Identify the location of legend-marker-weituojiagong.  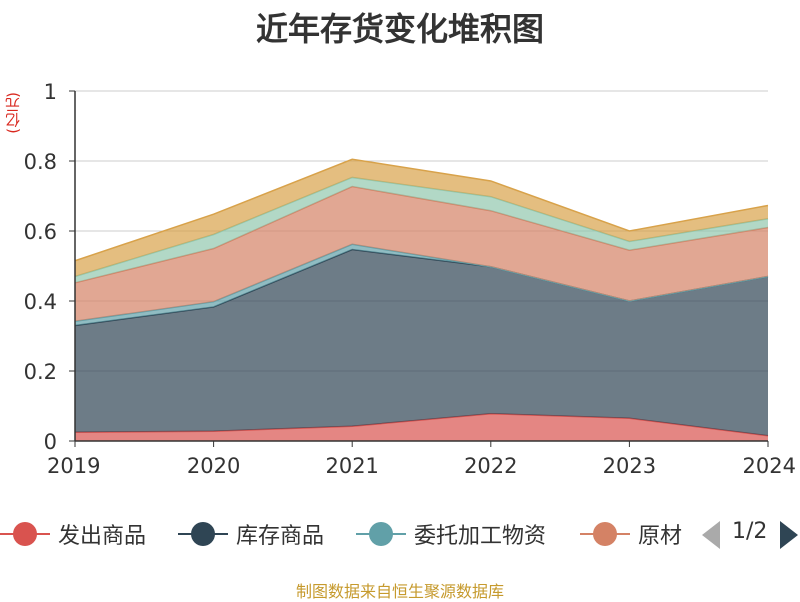
(381, 534).